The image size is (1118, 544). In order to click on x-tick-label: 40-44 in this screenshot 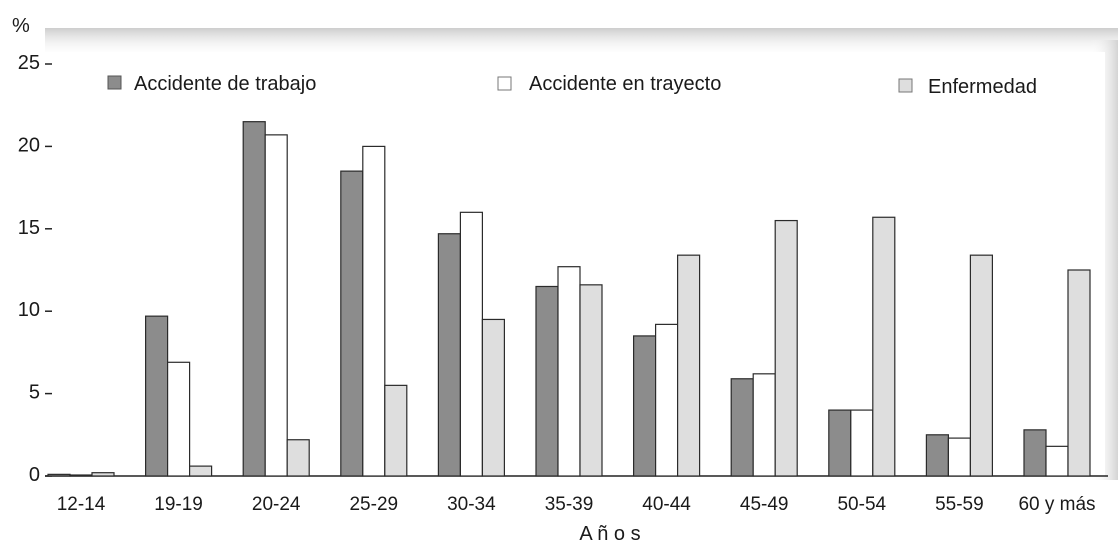, I will do `click(666, 504)`.